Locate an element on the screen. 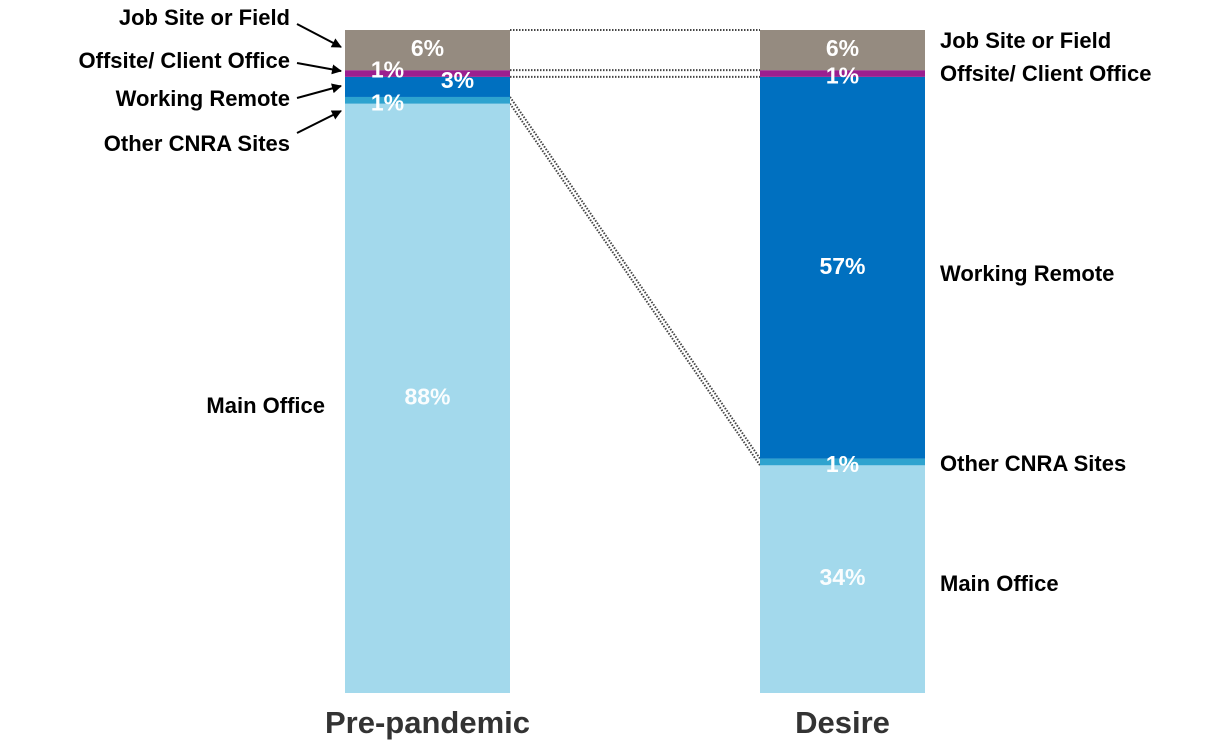 This screenshot has height=747, width=1227. category-label: Desire is located at coordinates (842, 722).